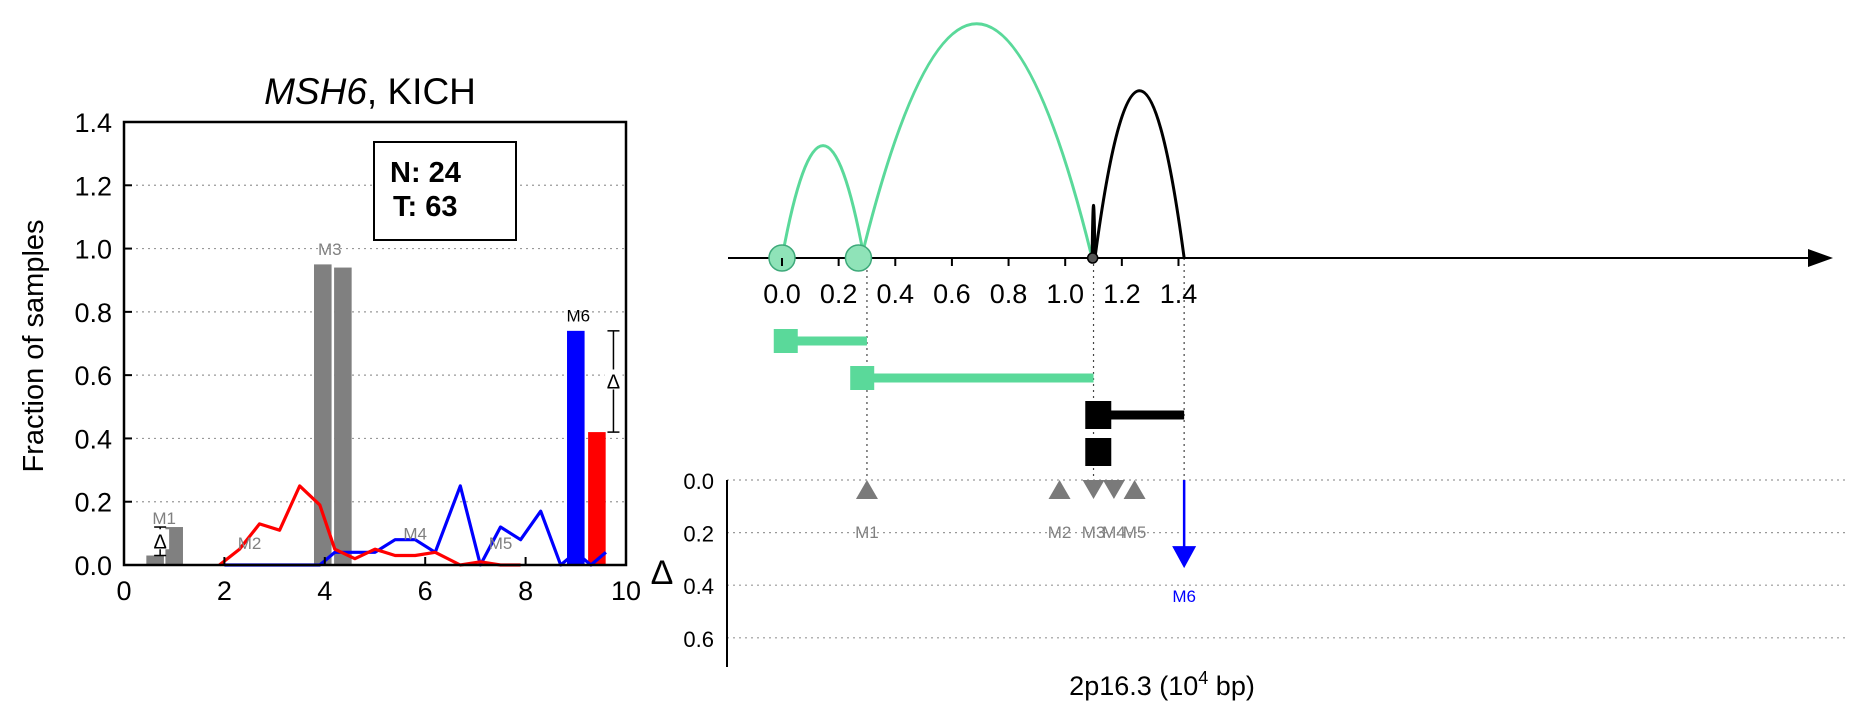  What do you see at coordinates (578, 315) in the screenshot?
I see `left-annotation-label: M6` at bounding box center [578, 315].